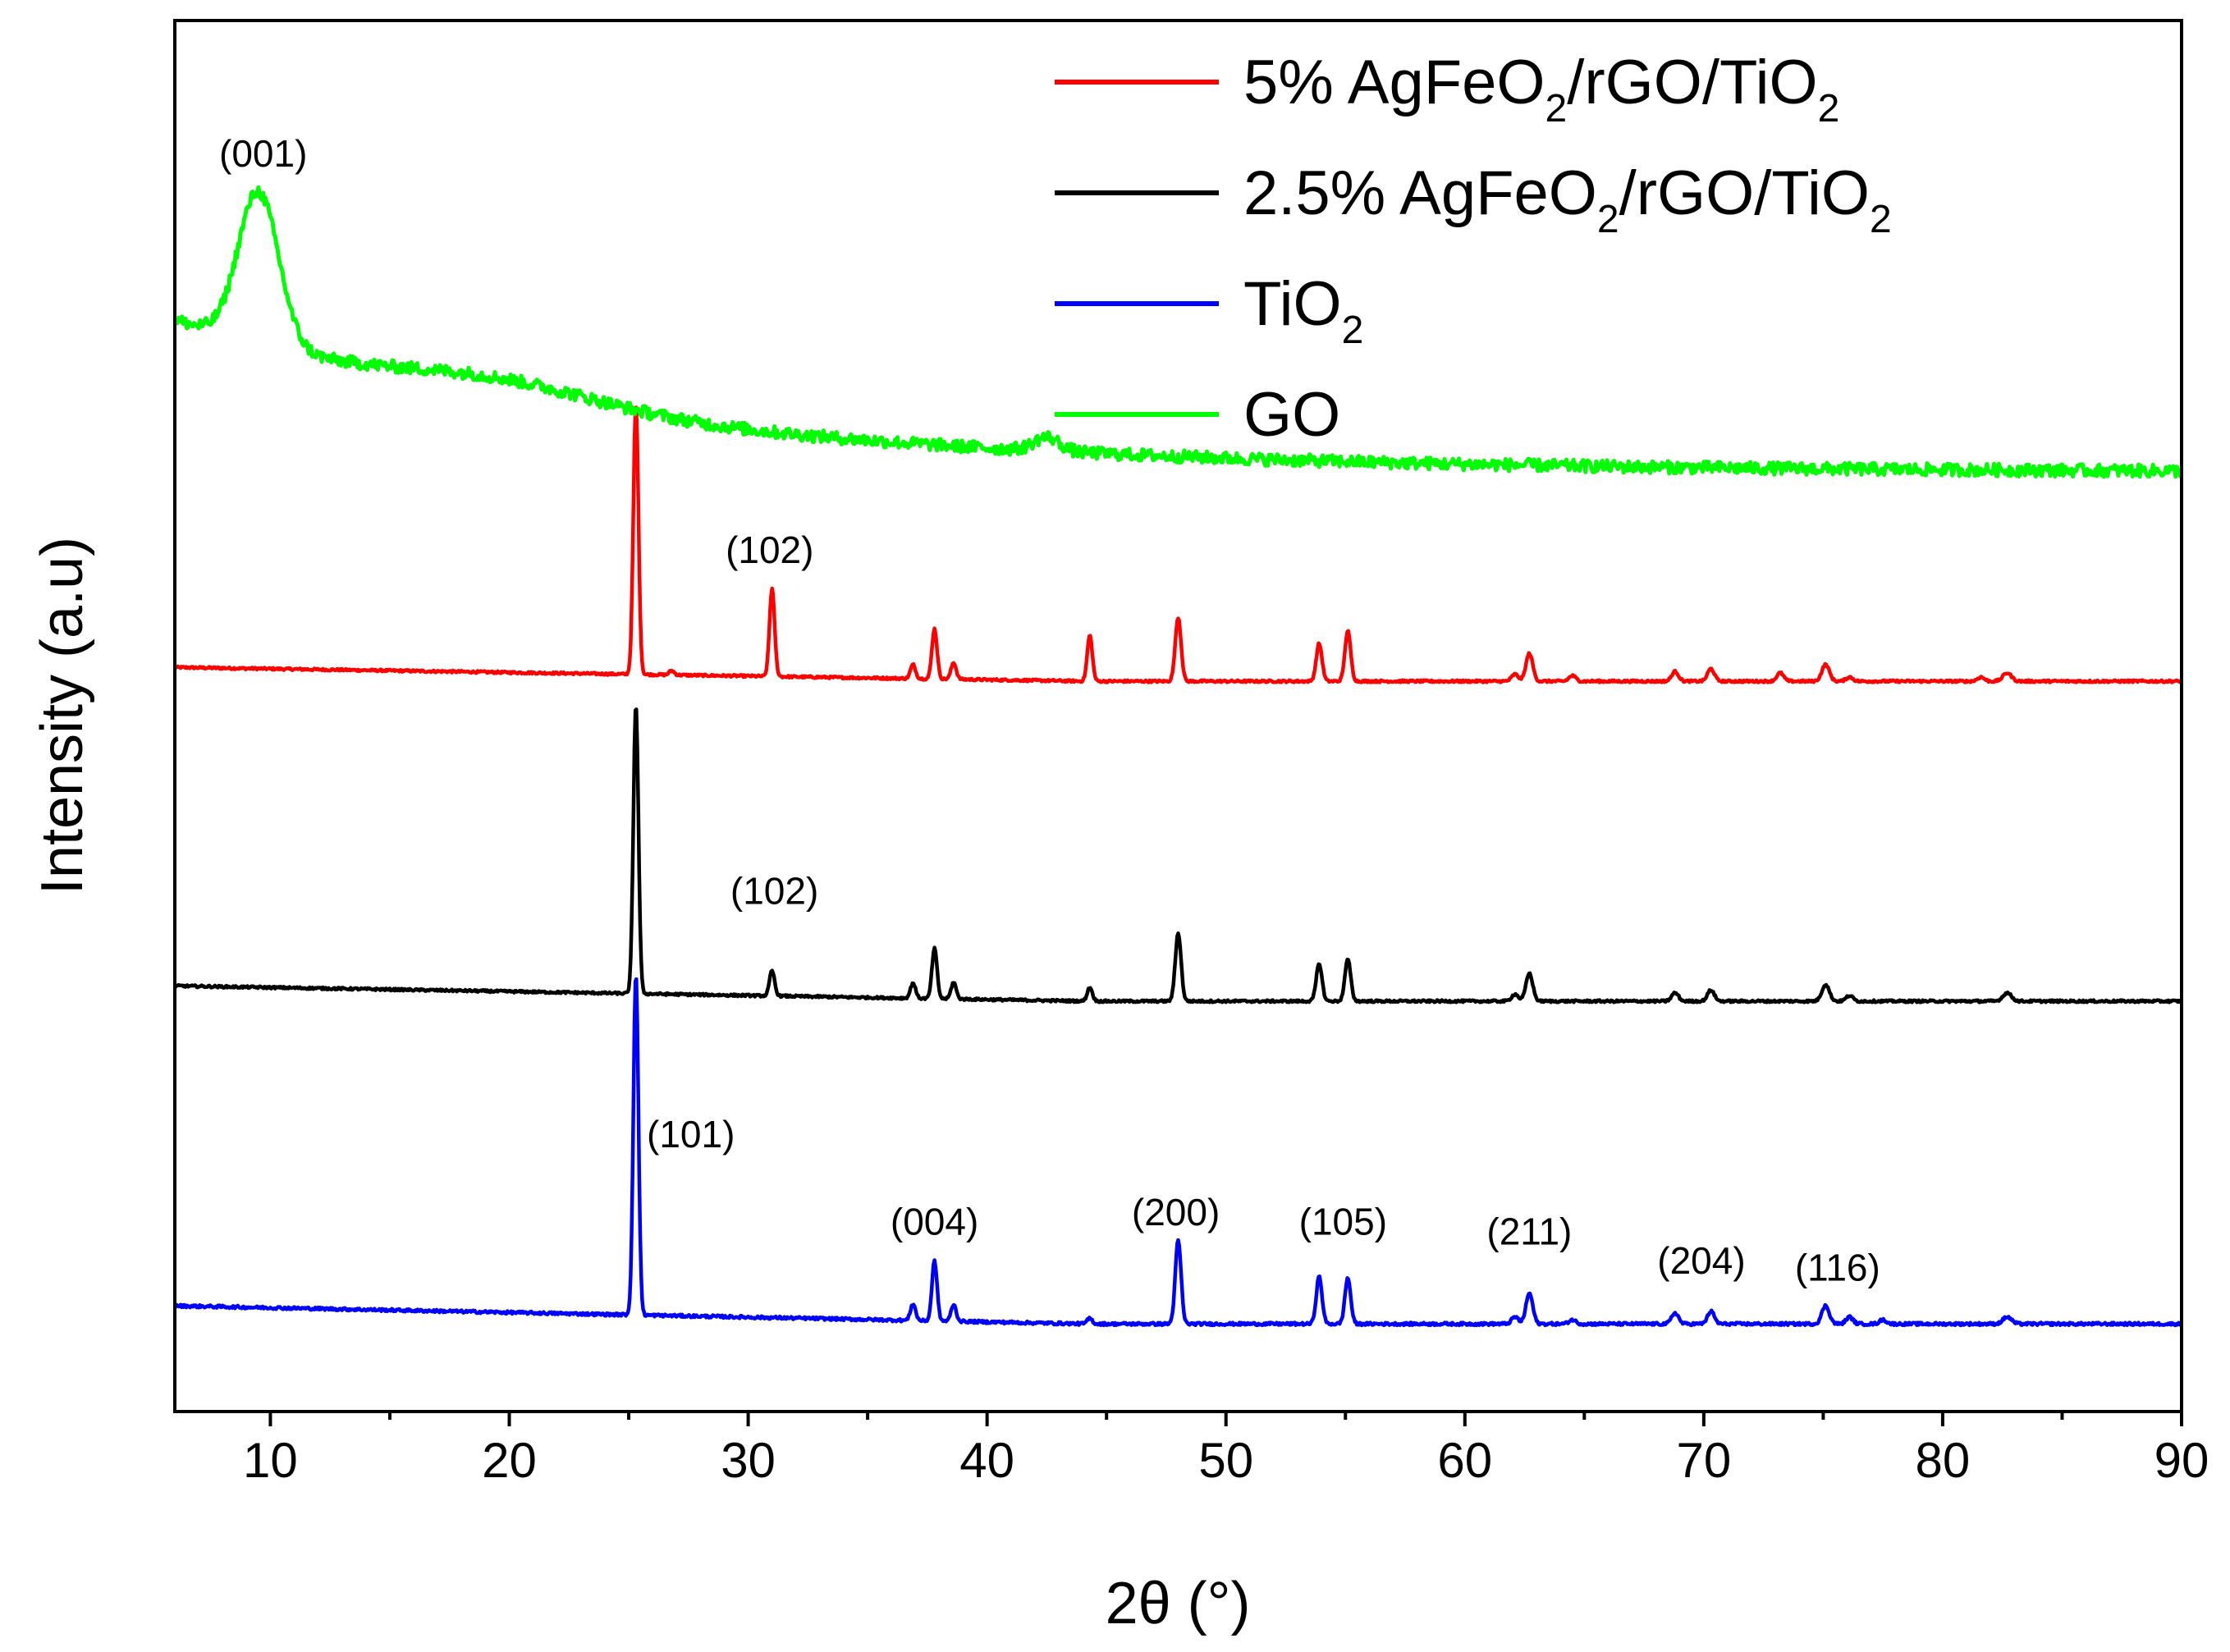  I want to click on y-axis-title: Intensity (a.u), so click(62, 716).